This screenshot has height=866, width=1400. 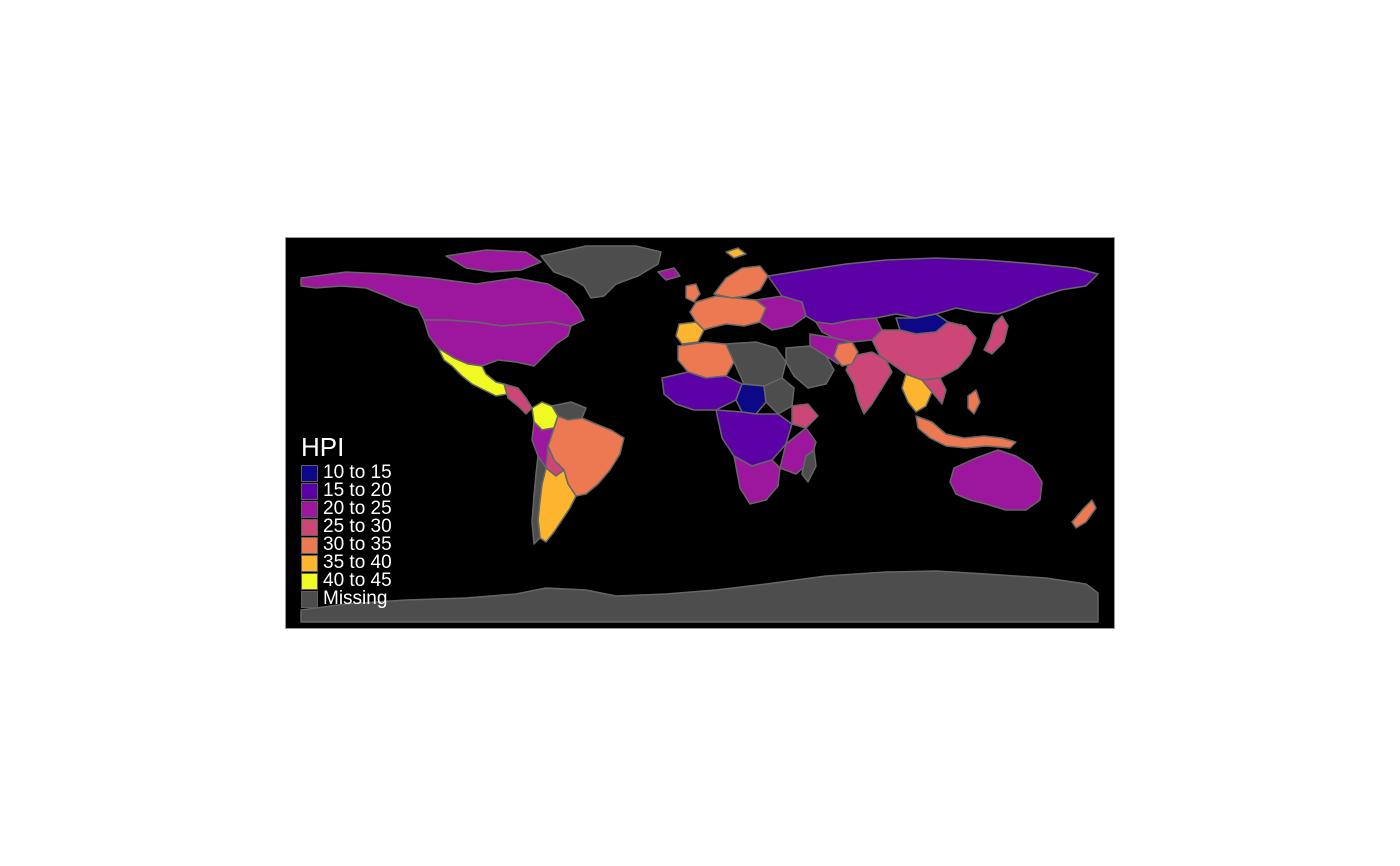 What do you see at coordinates (357, 562) in the screenshot?
I see `legend-label: 35 to 40` at bounding box center [357, 562].